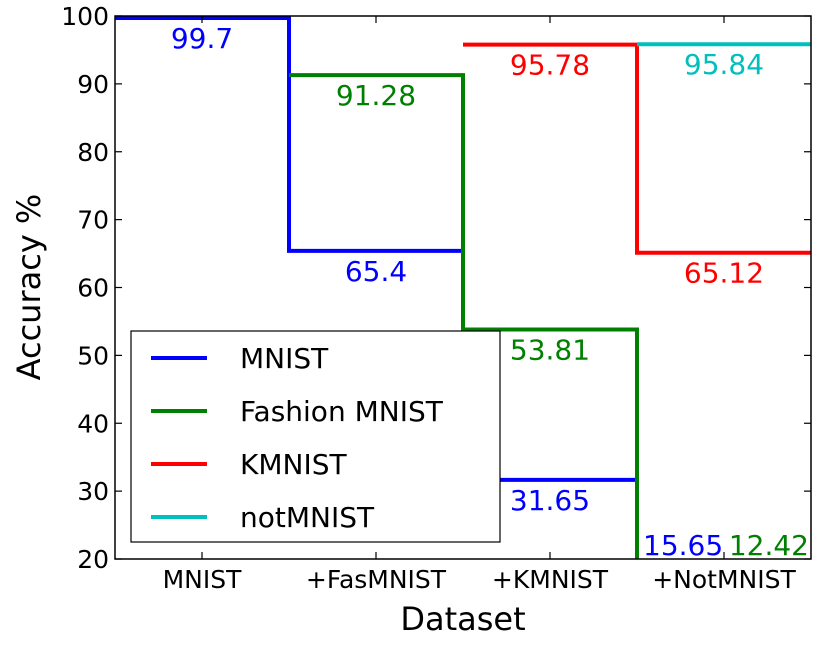  What do you see at coordinates (376, 579) in the screenshot?
I see `x-tick-label: +FasMNIST` at bounding box center [376, 579].